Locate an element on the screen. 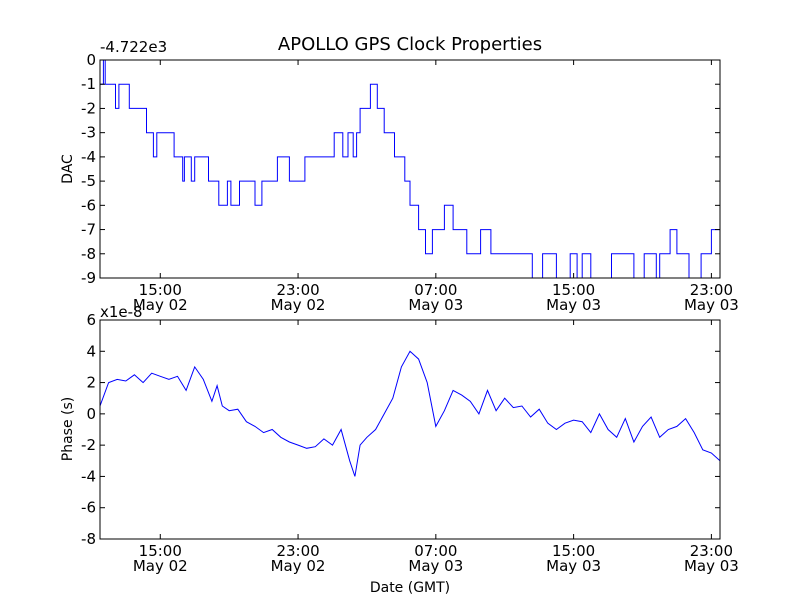  phase-y-tick-label: -4 is located at coordinates (88, 476).